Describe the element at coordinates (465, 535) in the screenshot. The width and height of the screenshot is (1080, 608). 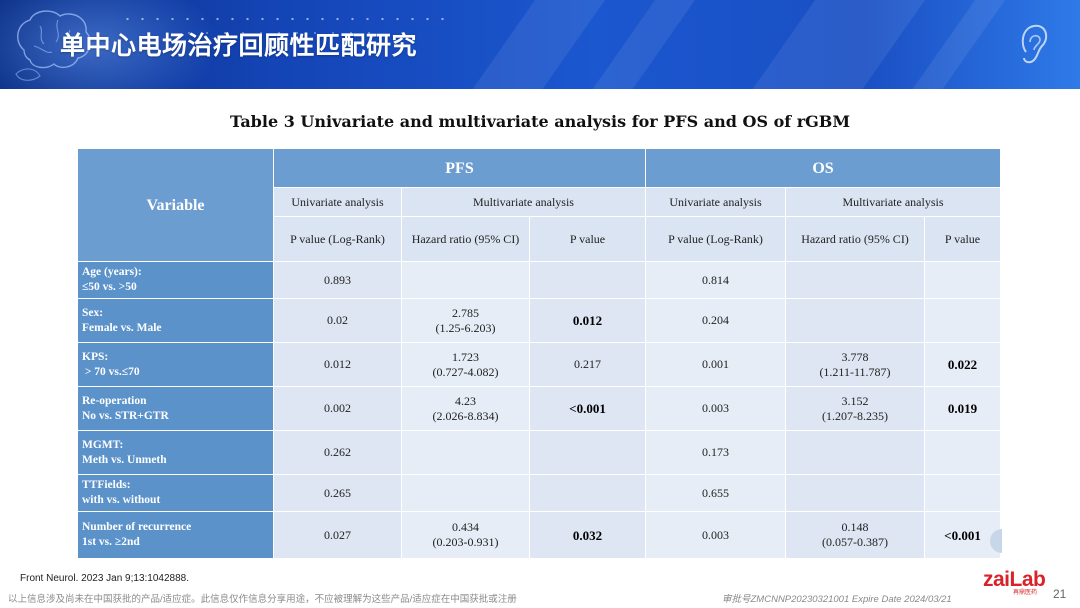
I see `table-cell: 0.434 (0.203-0.931)` at that location.